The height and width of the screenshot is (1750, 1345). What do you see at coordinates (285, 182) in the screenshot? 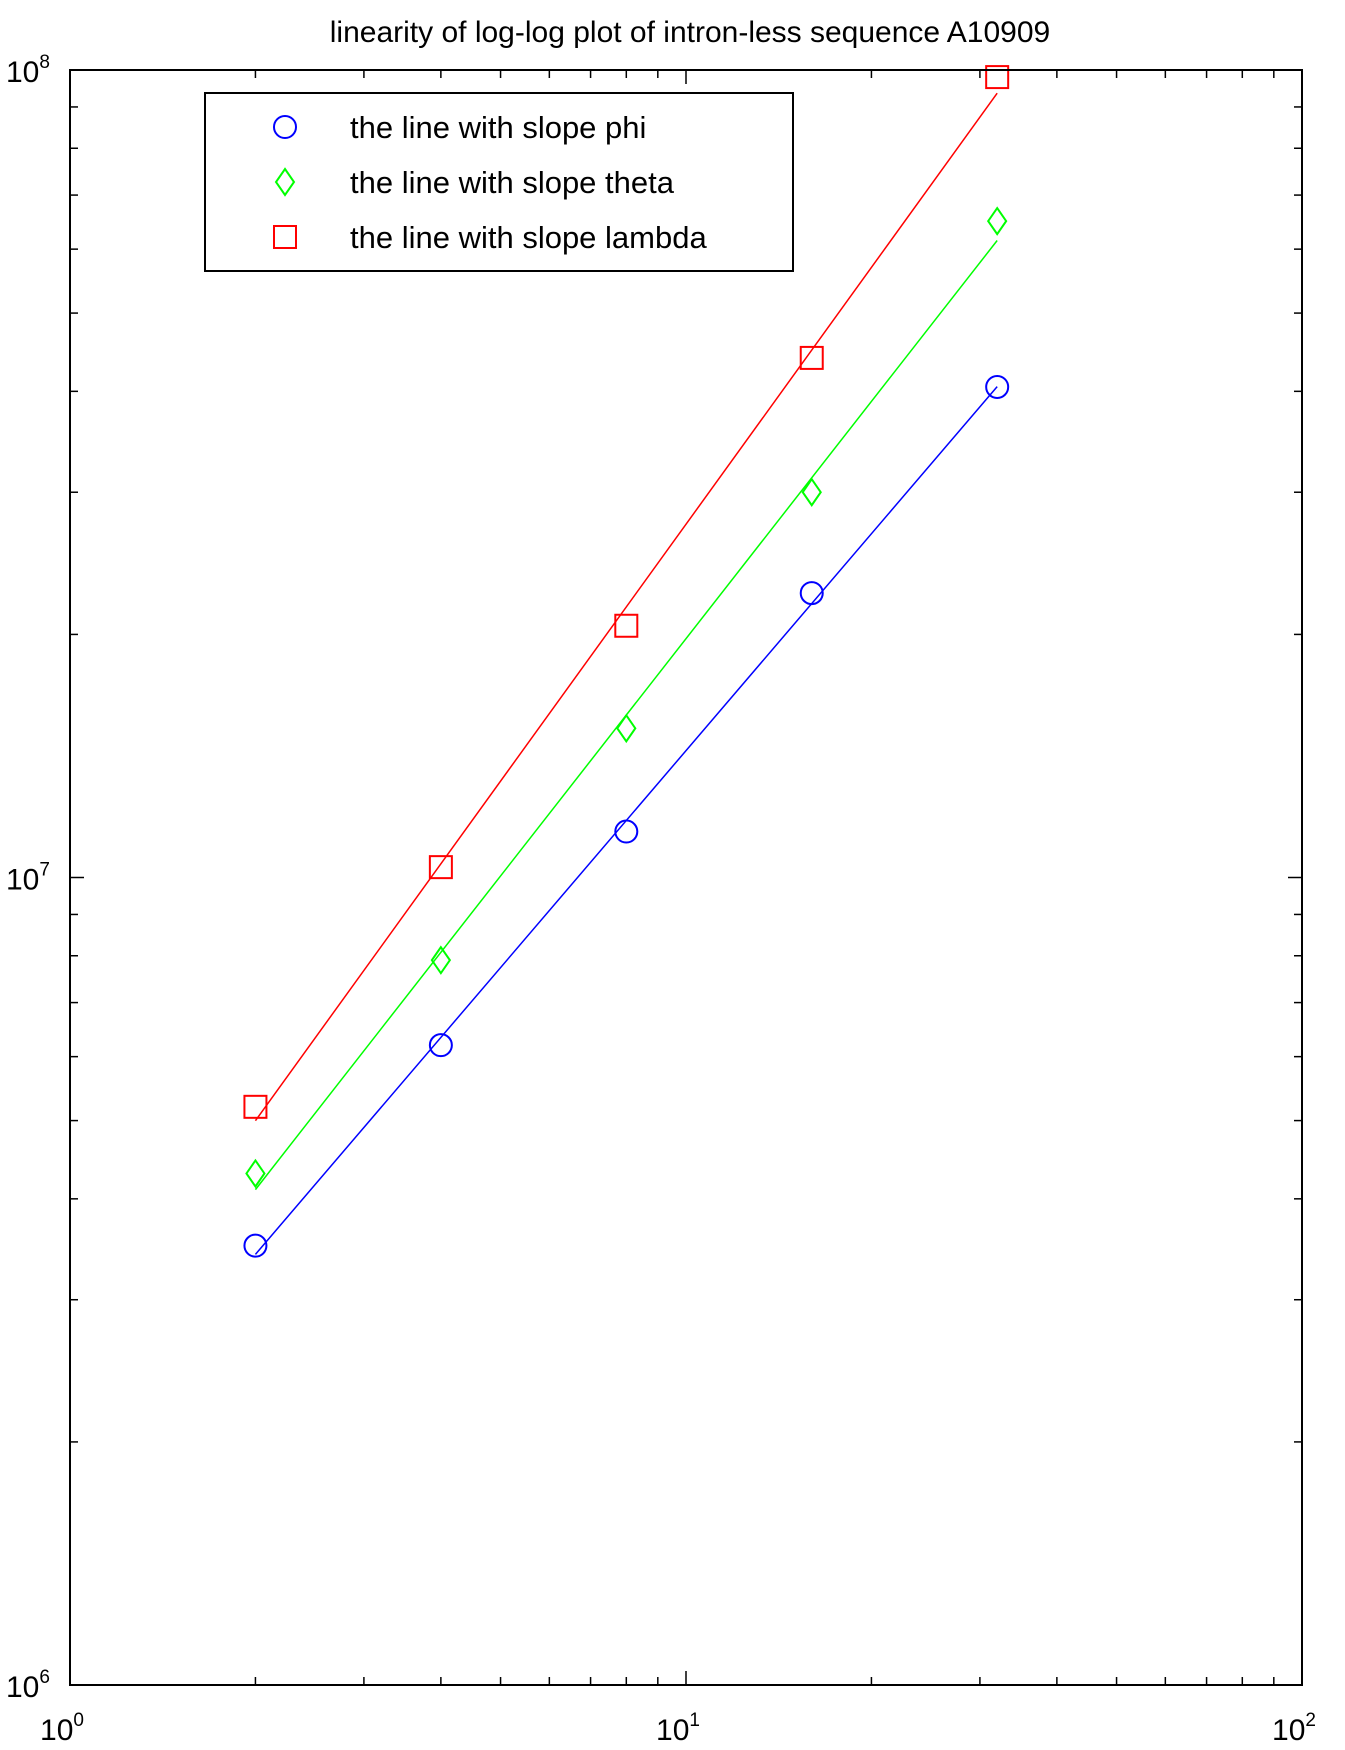
I see `legend-marker-diamond` at bounding box center [285, 182].